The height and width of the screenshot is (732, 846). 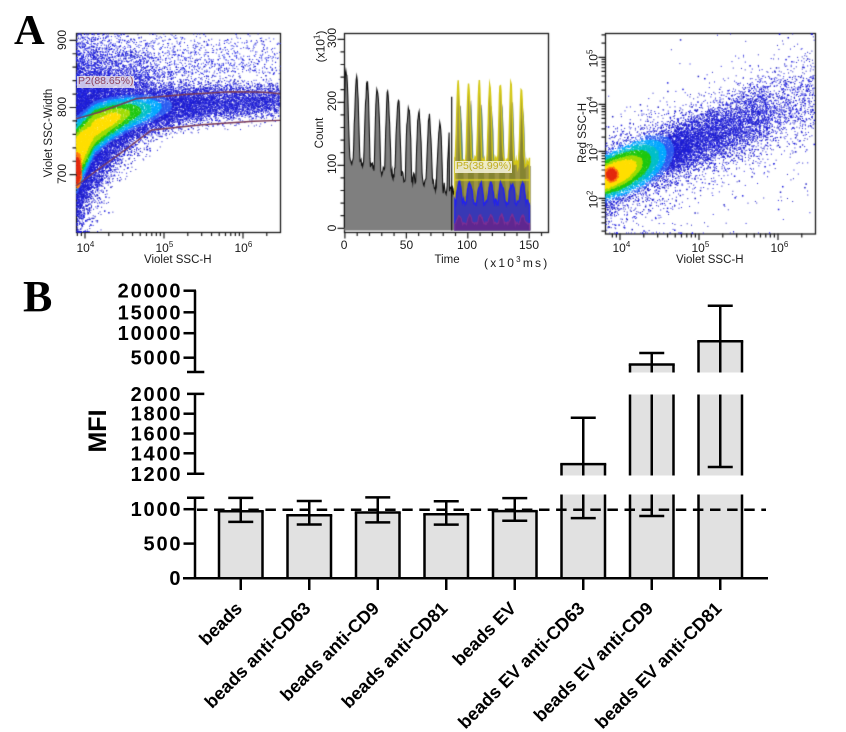 What do you see at coordinates (157, 475) in the screenshot?
I see `svg-text: 1200` at bounding box center [157, 475].